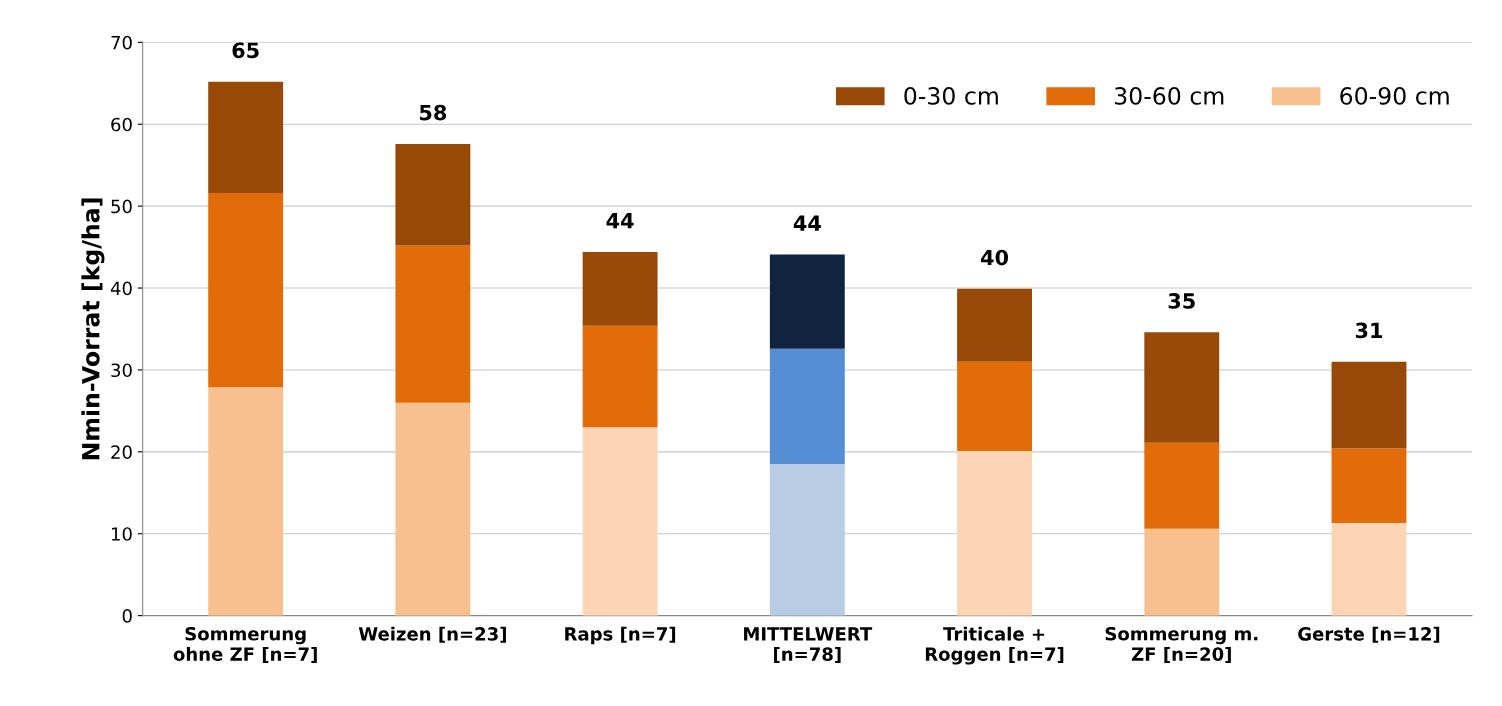 The image size is (1502, 706). What do you see at coordinates (1181, 301) in the screenshot?
I see `total-label: 35` at bounding box center [1181, 301].